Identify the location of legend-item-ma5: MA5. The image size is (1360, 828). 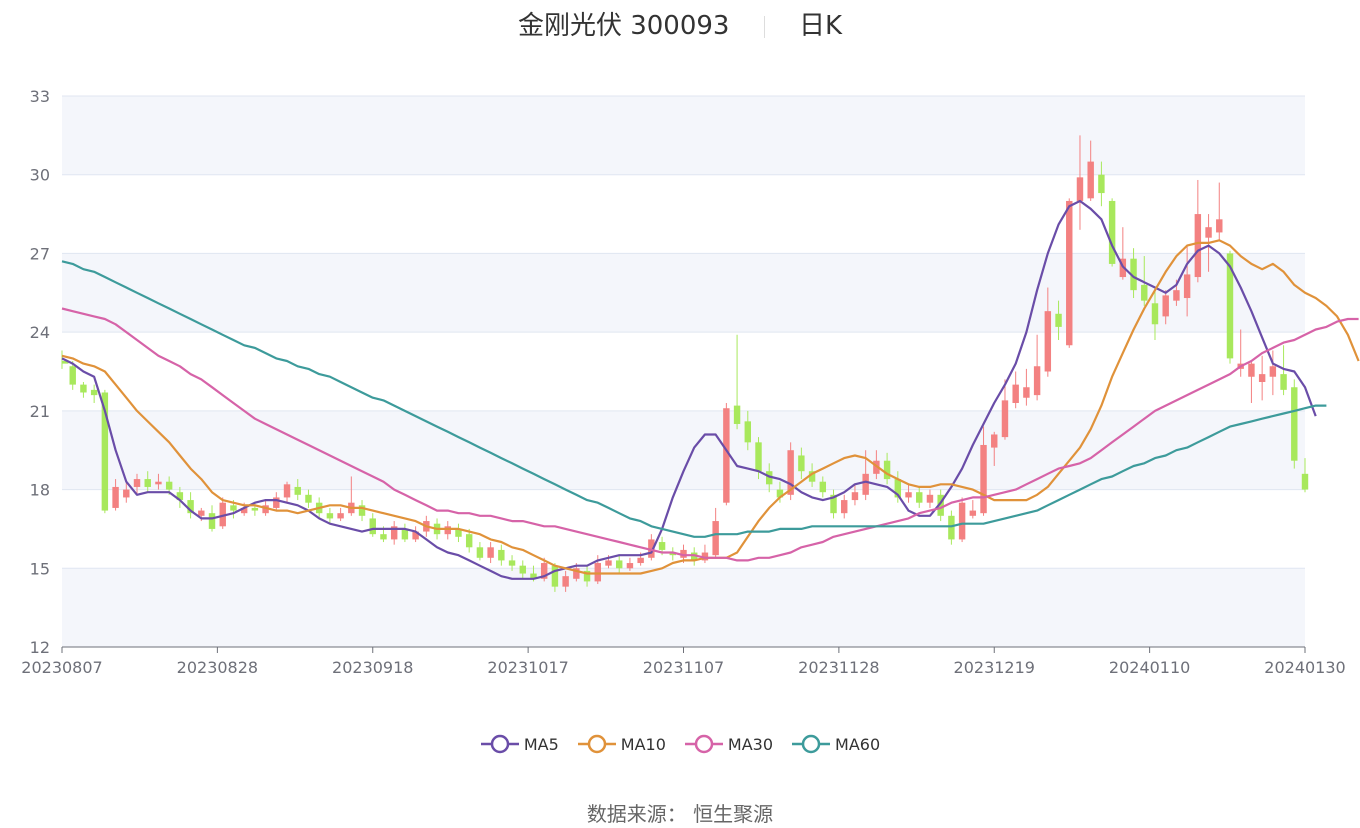
(519, 744).